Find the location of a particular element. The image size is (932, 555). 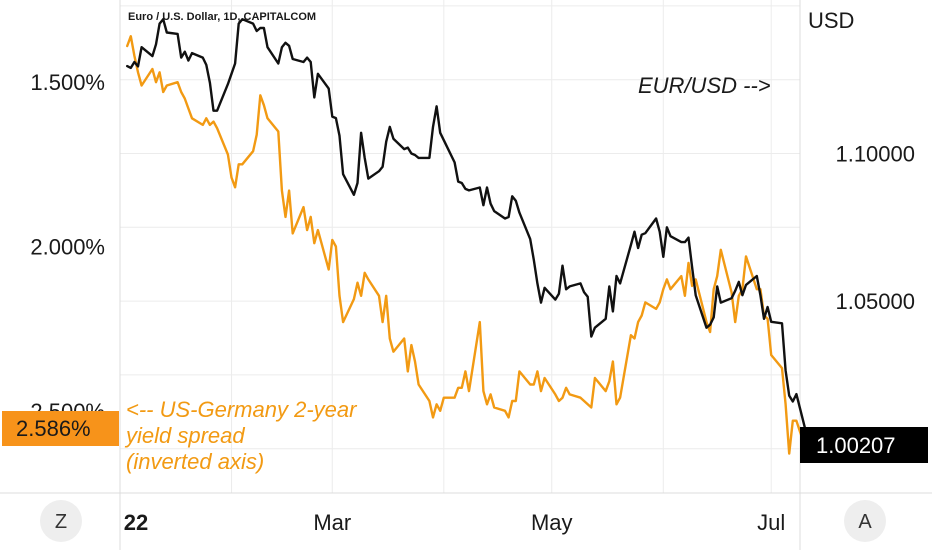

spread-annotation-line3: (inverted axis) is located at coordinates (195, 461).